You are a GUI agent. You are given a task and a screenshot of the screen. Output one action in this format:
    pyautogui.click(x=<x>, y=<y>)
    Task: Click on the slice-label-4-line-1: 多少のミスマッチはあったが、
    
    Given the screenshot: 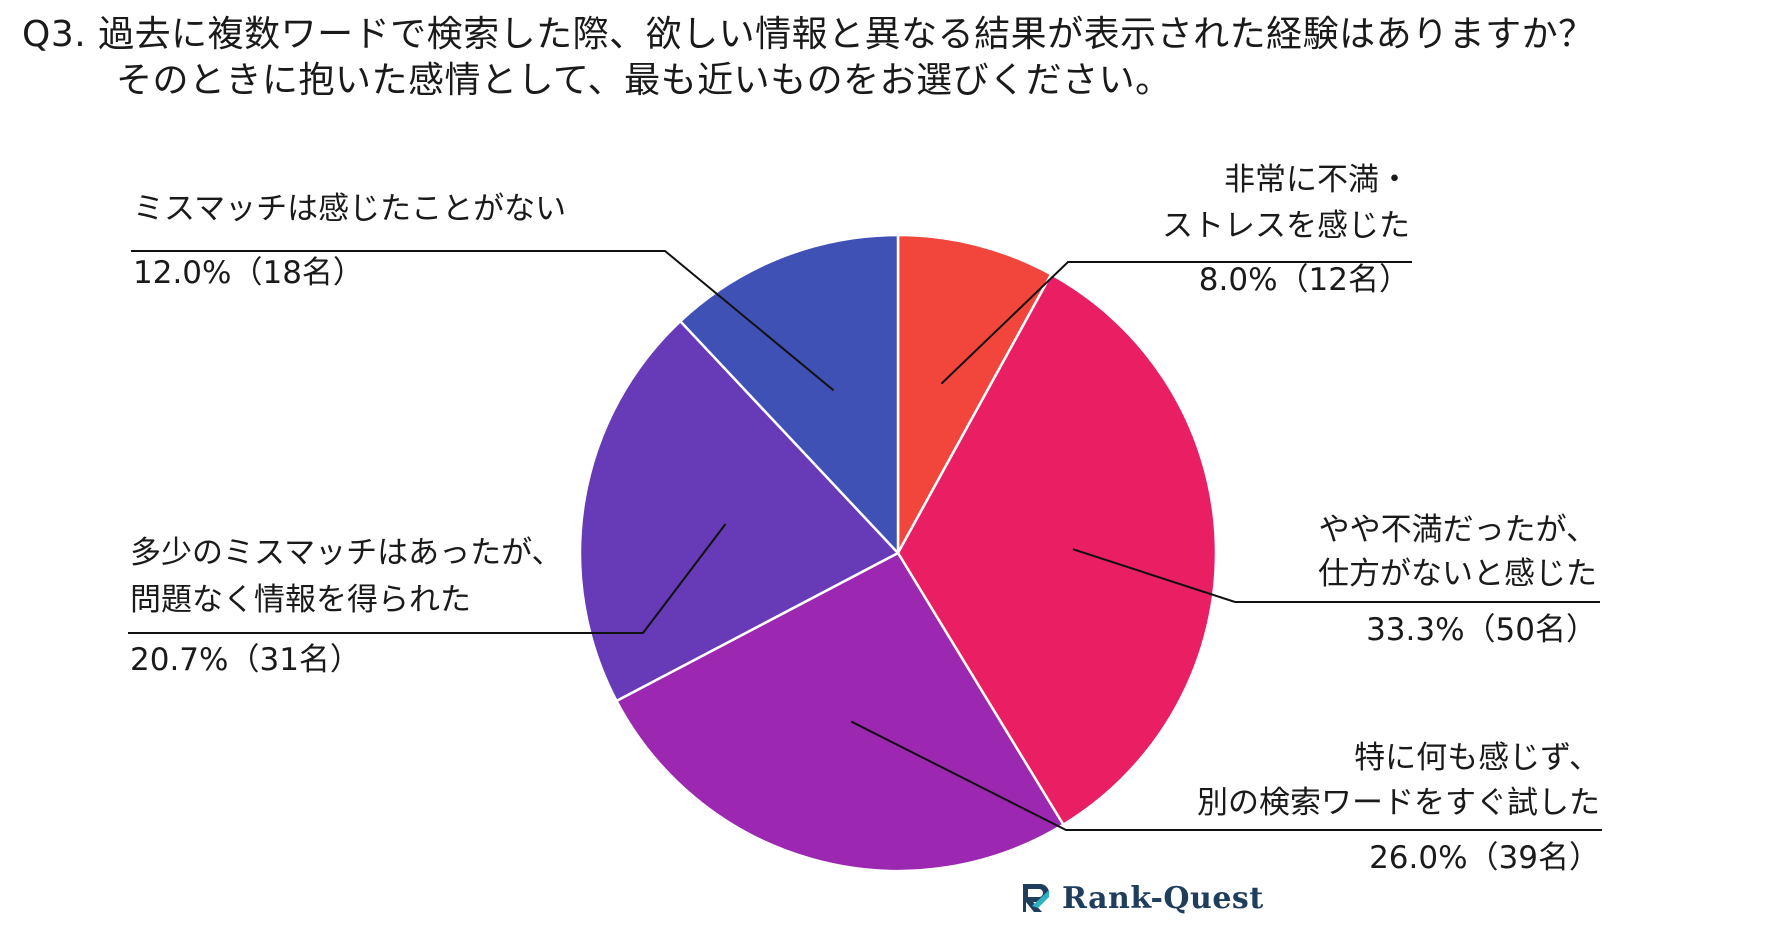 What is the action you would take?
    pyautogui.click(x=346, y=553)
    